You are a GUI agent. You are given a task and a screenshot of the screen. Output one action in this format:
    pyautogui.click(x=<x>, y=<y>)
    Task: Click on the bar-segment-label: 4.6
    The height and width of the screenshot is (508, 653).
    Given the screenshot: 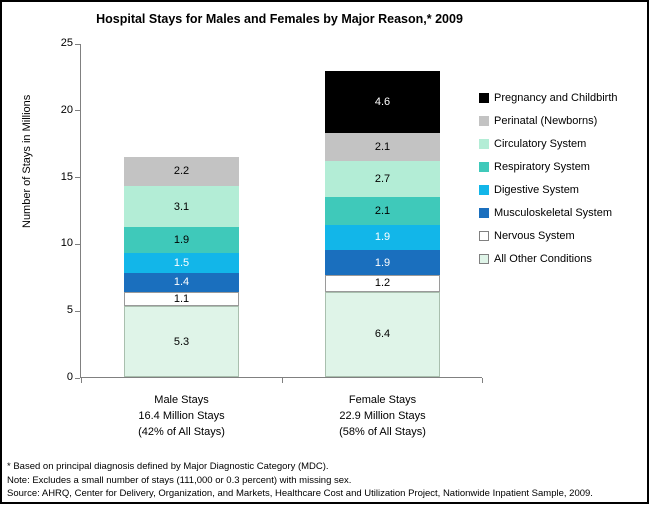 What is the action you would take?
    pyautogui.click(x=382, y=101)
    